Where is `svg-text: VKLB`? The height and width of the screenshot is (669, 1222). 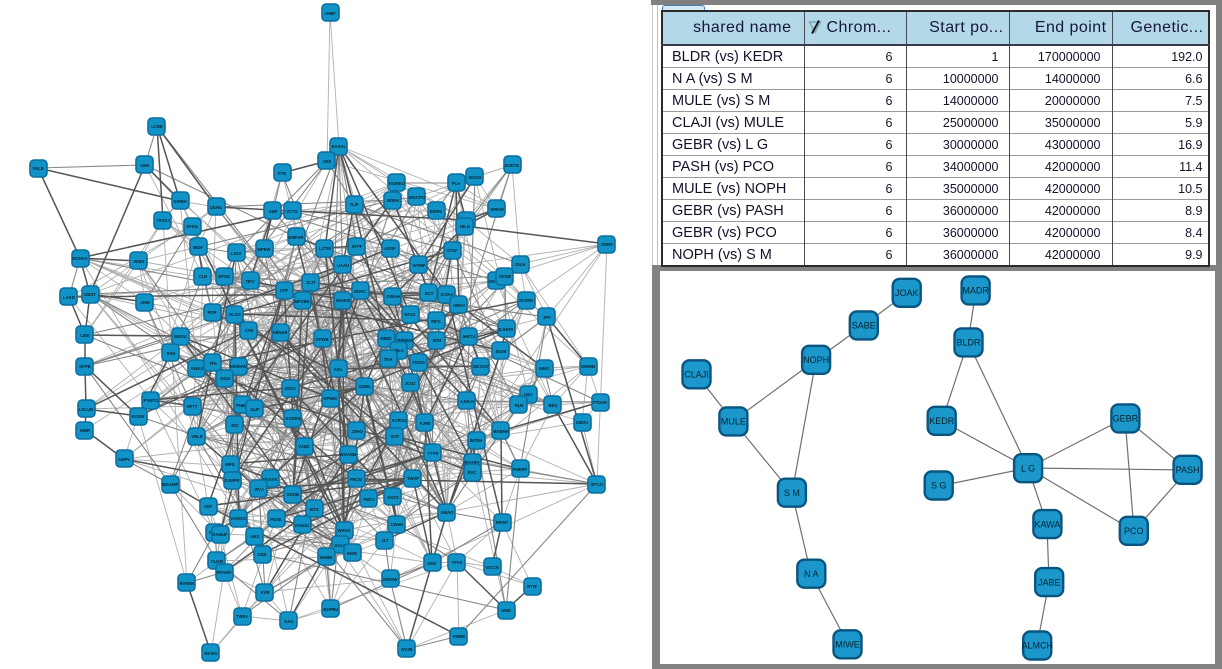 svg-text: VKLB is located at coordinates (37, 168).